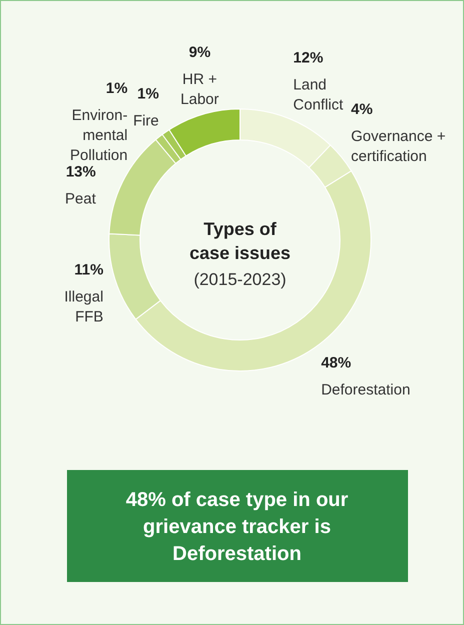 The height and width of the screenshot is (625, 464). What do you see at coordinates (146, 121) in the screenshot?
I see `slice-label: Fire` at bounding box center [146, 121].